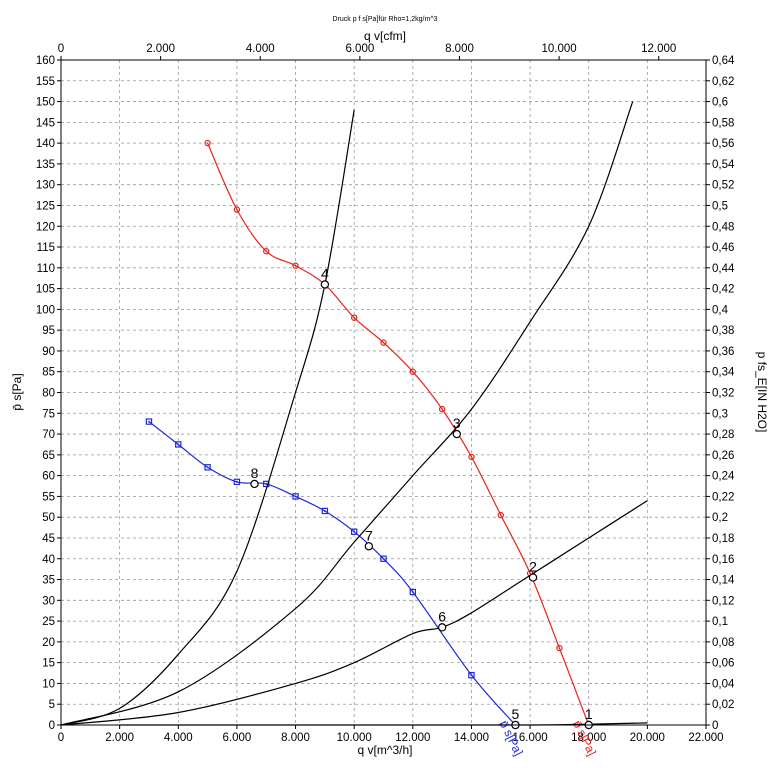 This screenshot has width=774, height=778. What do you see at coordinates (723, 539) in the screenshot?
I see `right-tick-label: 0,18` at bounding box center [723, 539].